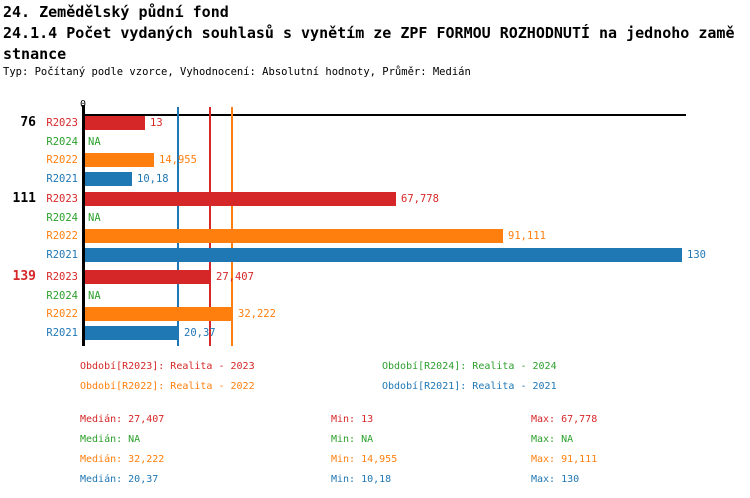 The image size is (750, 498). I want to click on median-line-r2021, so click(178, 226).